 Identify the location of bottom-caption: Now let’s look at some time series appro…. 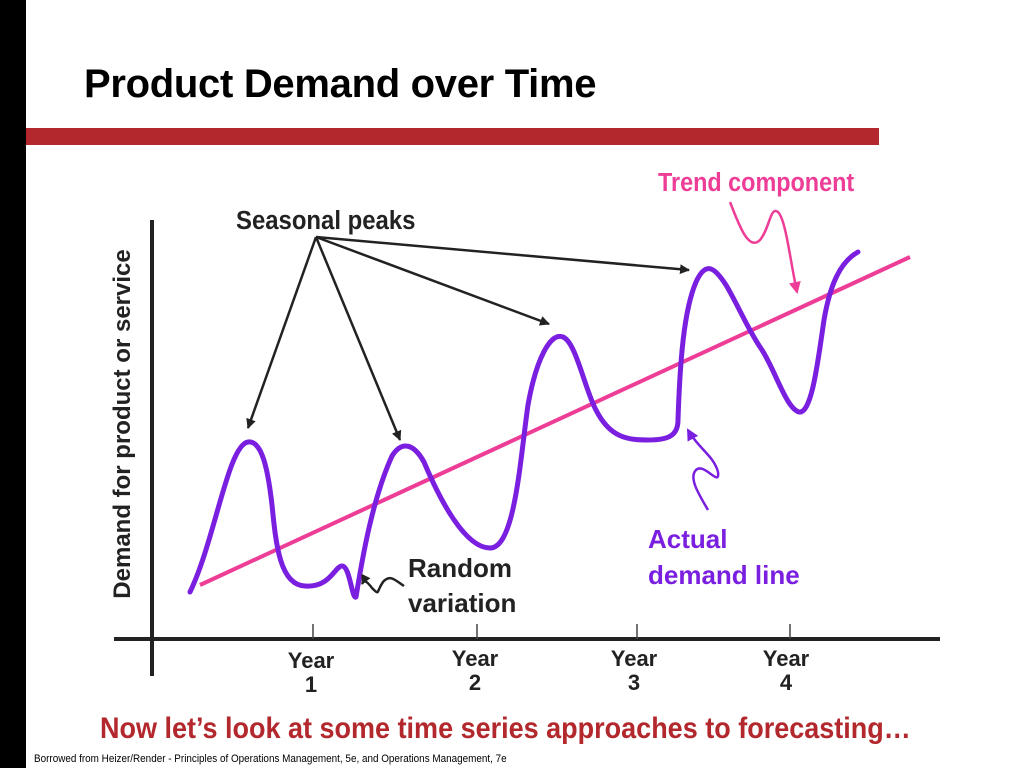
(505, 728).